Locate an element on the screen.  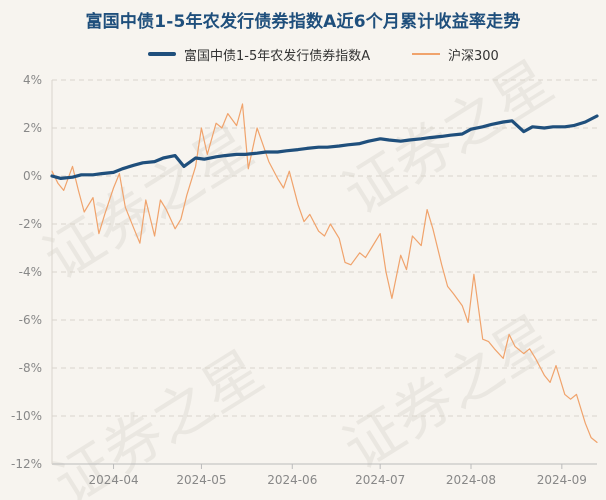
chart-title: 富国中债1-5年农发行债券指数A近6个月累计收益率走势 is located at coordinates (303, 22).